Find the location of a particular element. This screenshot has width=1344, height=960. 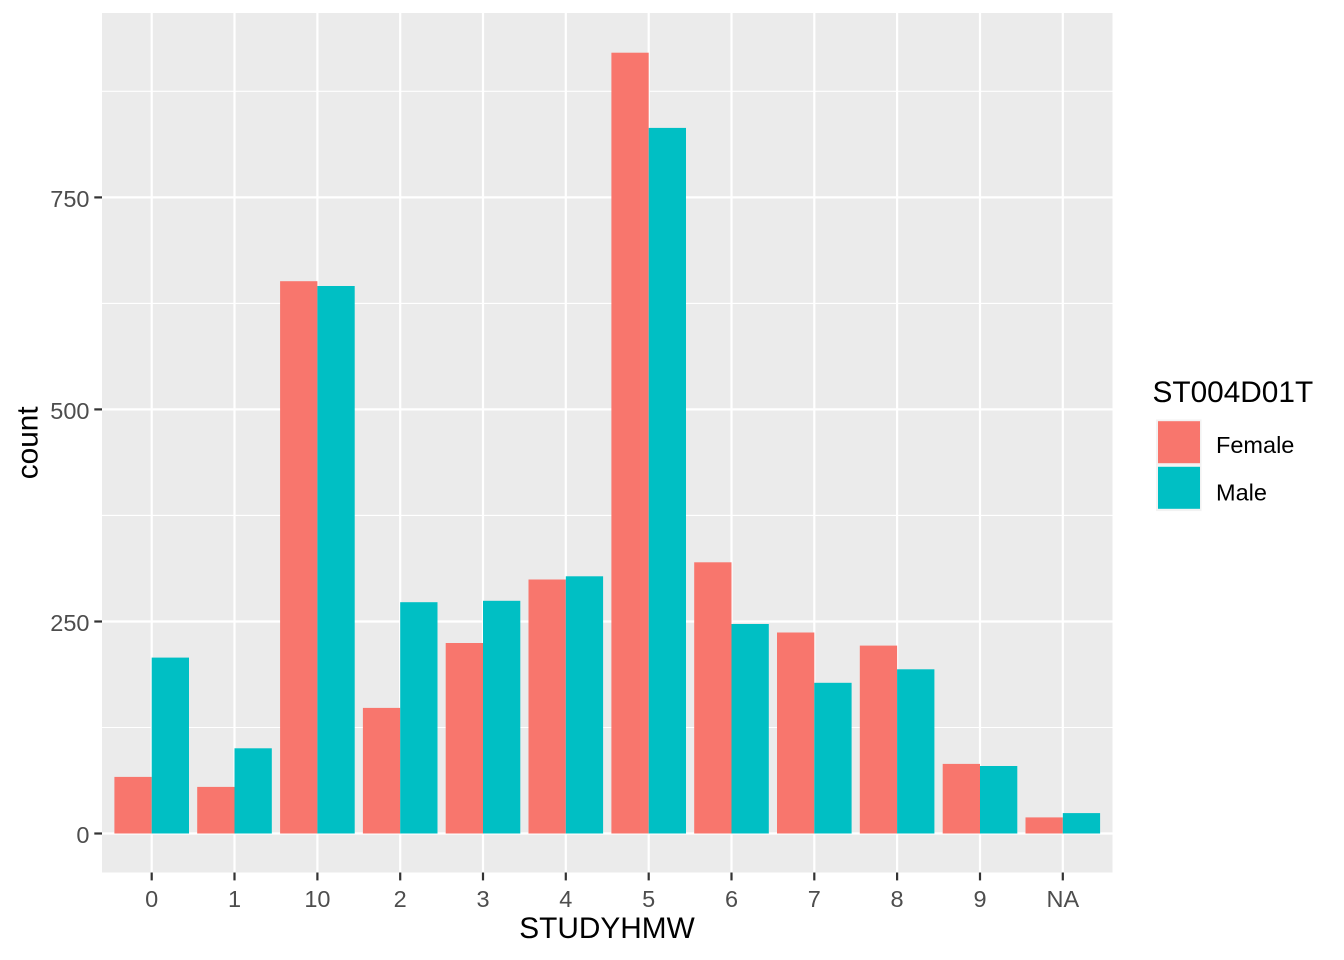

svg-text: Female is located at coordinates (1255, 445).